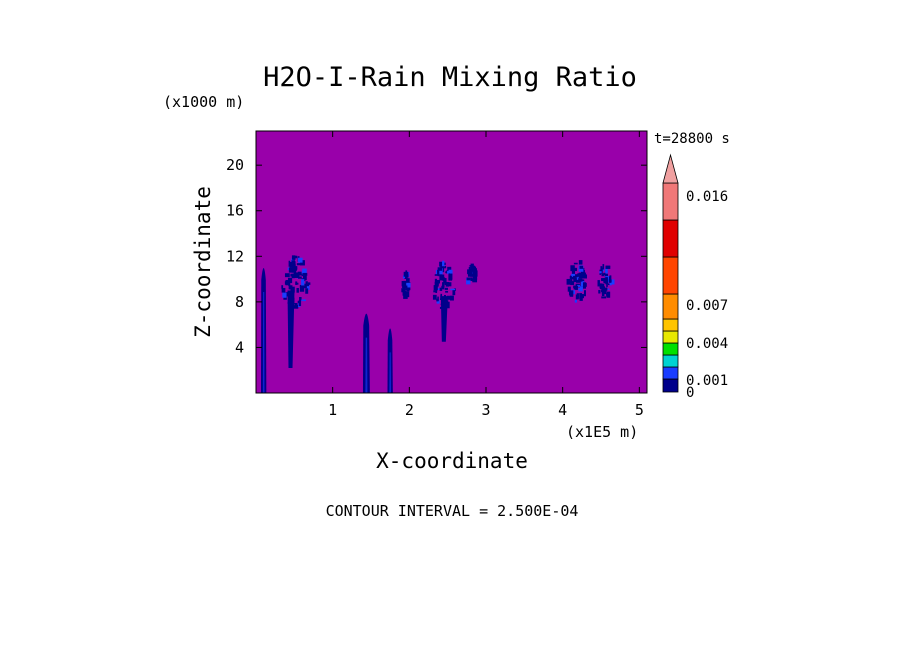 This screenshot has width=904, height=654. I want to click on x-tick-label-5: 5, so click(639, 410).